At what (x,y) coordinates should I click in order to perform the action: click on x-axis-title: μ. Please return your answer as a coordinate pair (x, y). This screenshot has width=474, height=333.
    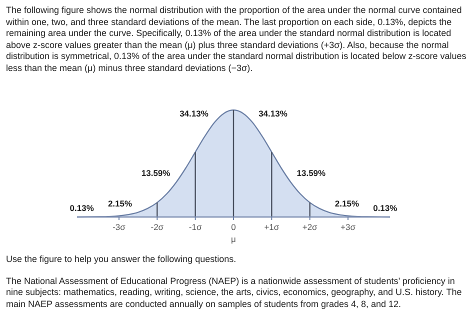
    Looking at the image, I should click on (233, 239).